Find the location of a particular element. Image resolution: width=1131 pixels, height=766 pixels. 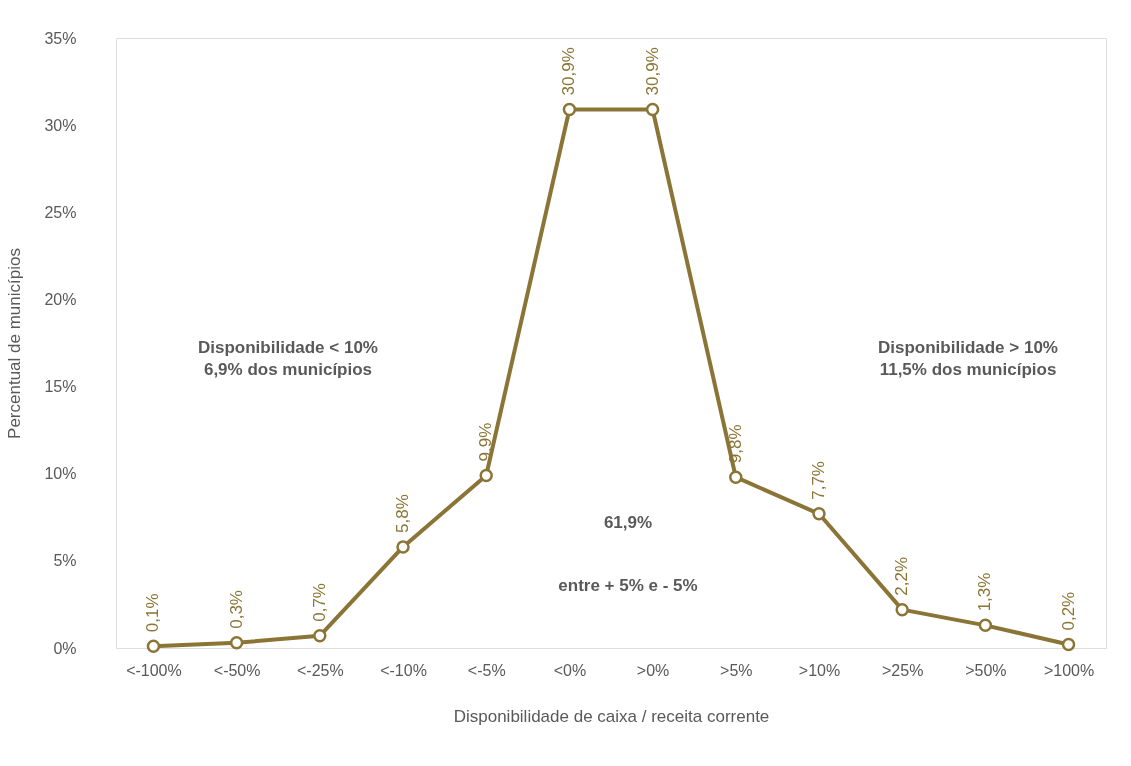

data-label: 0,7% is located at coordinates (319, 602).